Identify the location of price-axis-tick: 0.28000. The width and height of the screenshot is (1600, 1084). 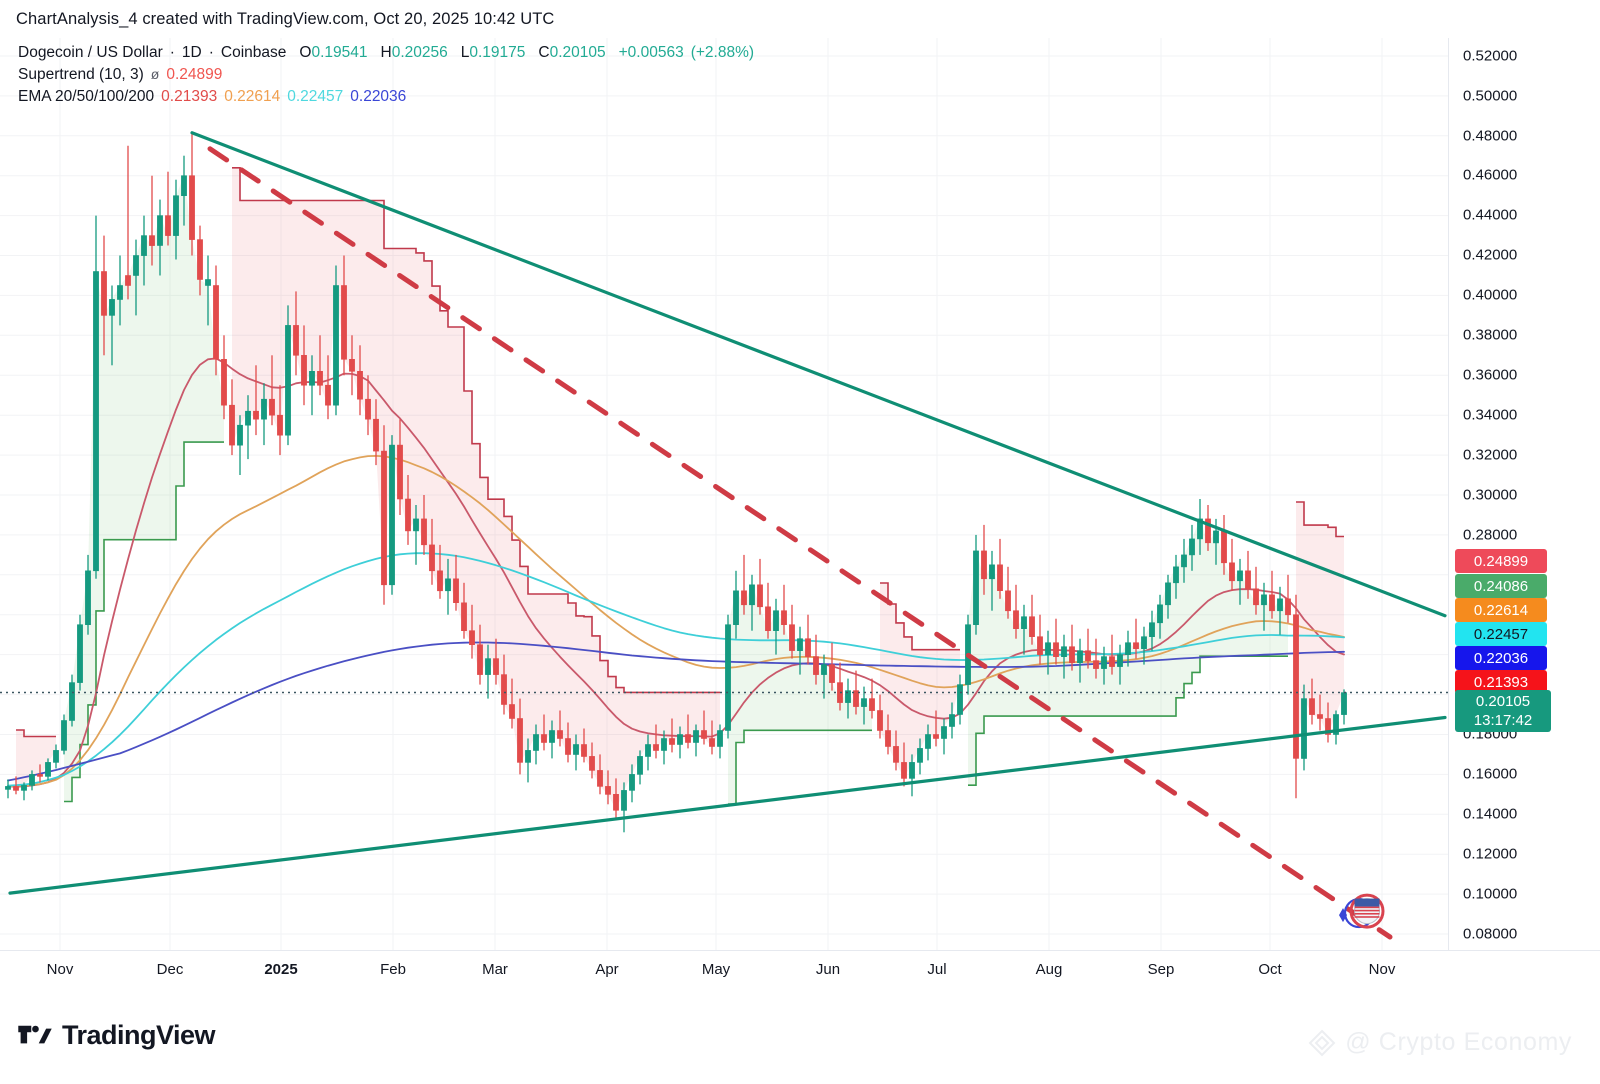
(1490, 535).